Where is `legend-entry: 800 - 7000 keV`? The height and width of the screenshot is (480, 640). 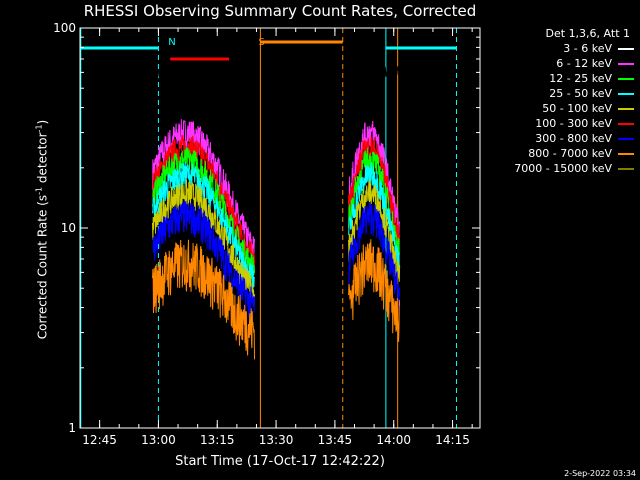
legend-entry: 800 - 7000 keV is located at coordinates (559, 153).